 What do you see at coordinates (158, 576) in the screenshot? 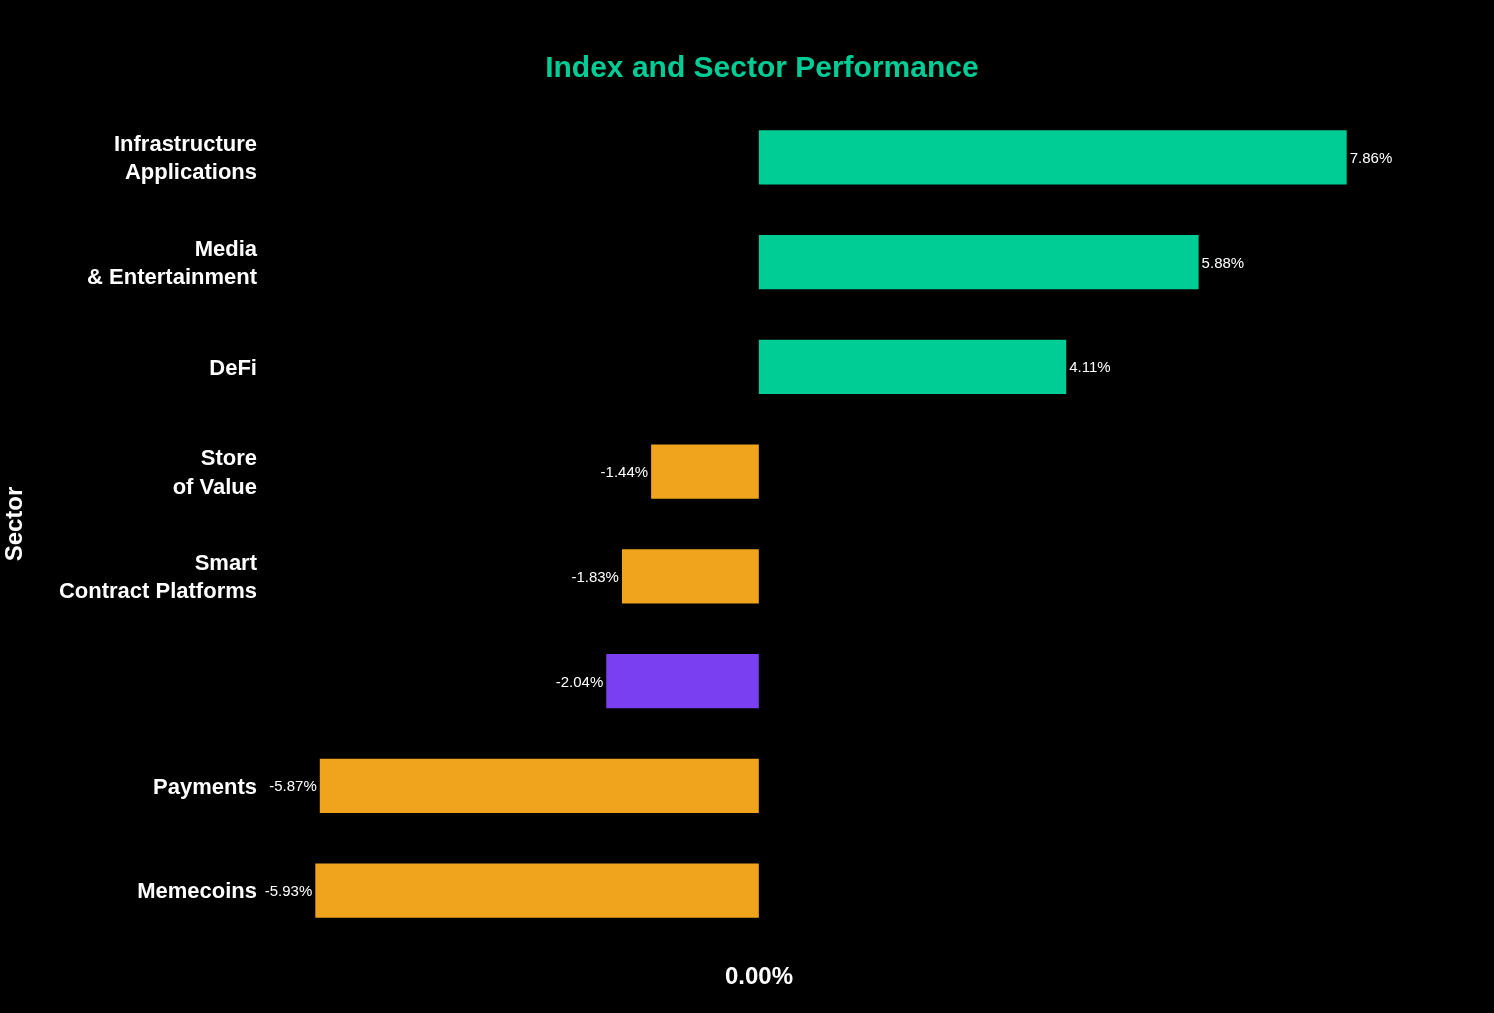
I see `y-tick-label: Smart Contract Platforms` at bounding box center [158, 576].